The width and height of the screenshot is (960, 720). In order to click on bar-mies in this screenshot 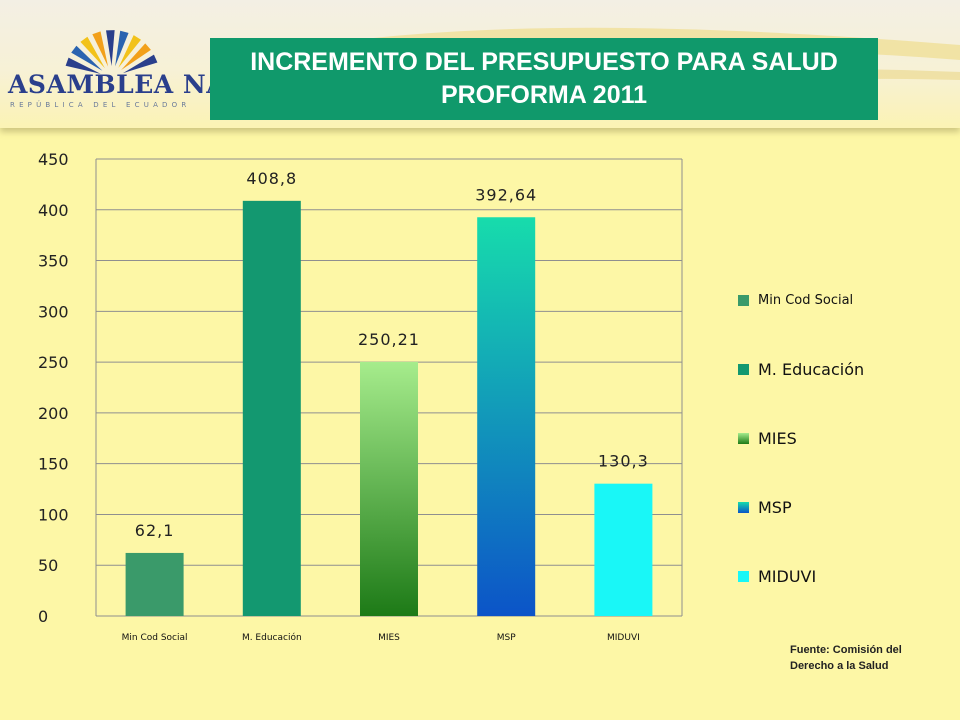, I will do `click(389, 488)`.